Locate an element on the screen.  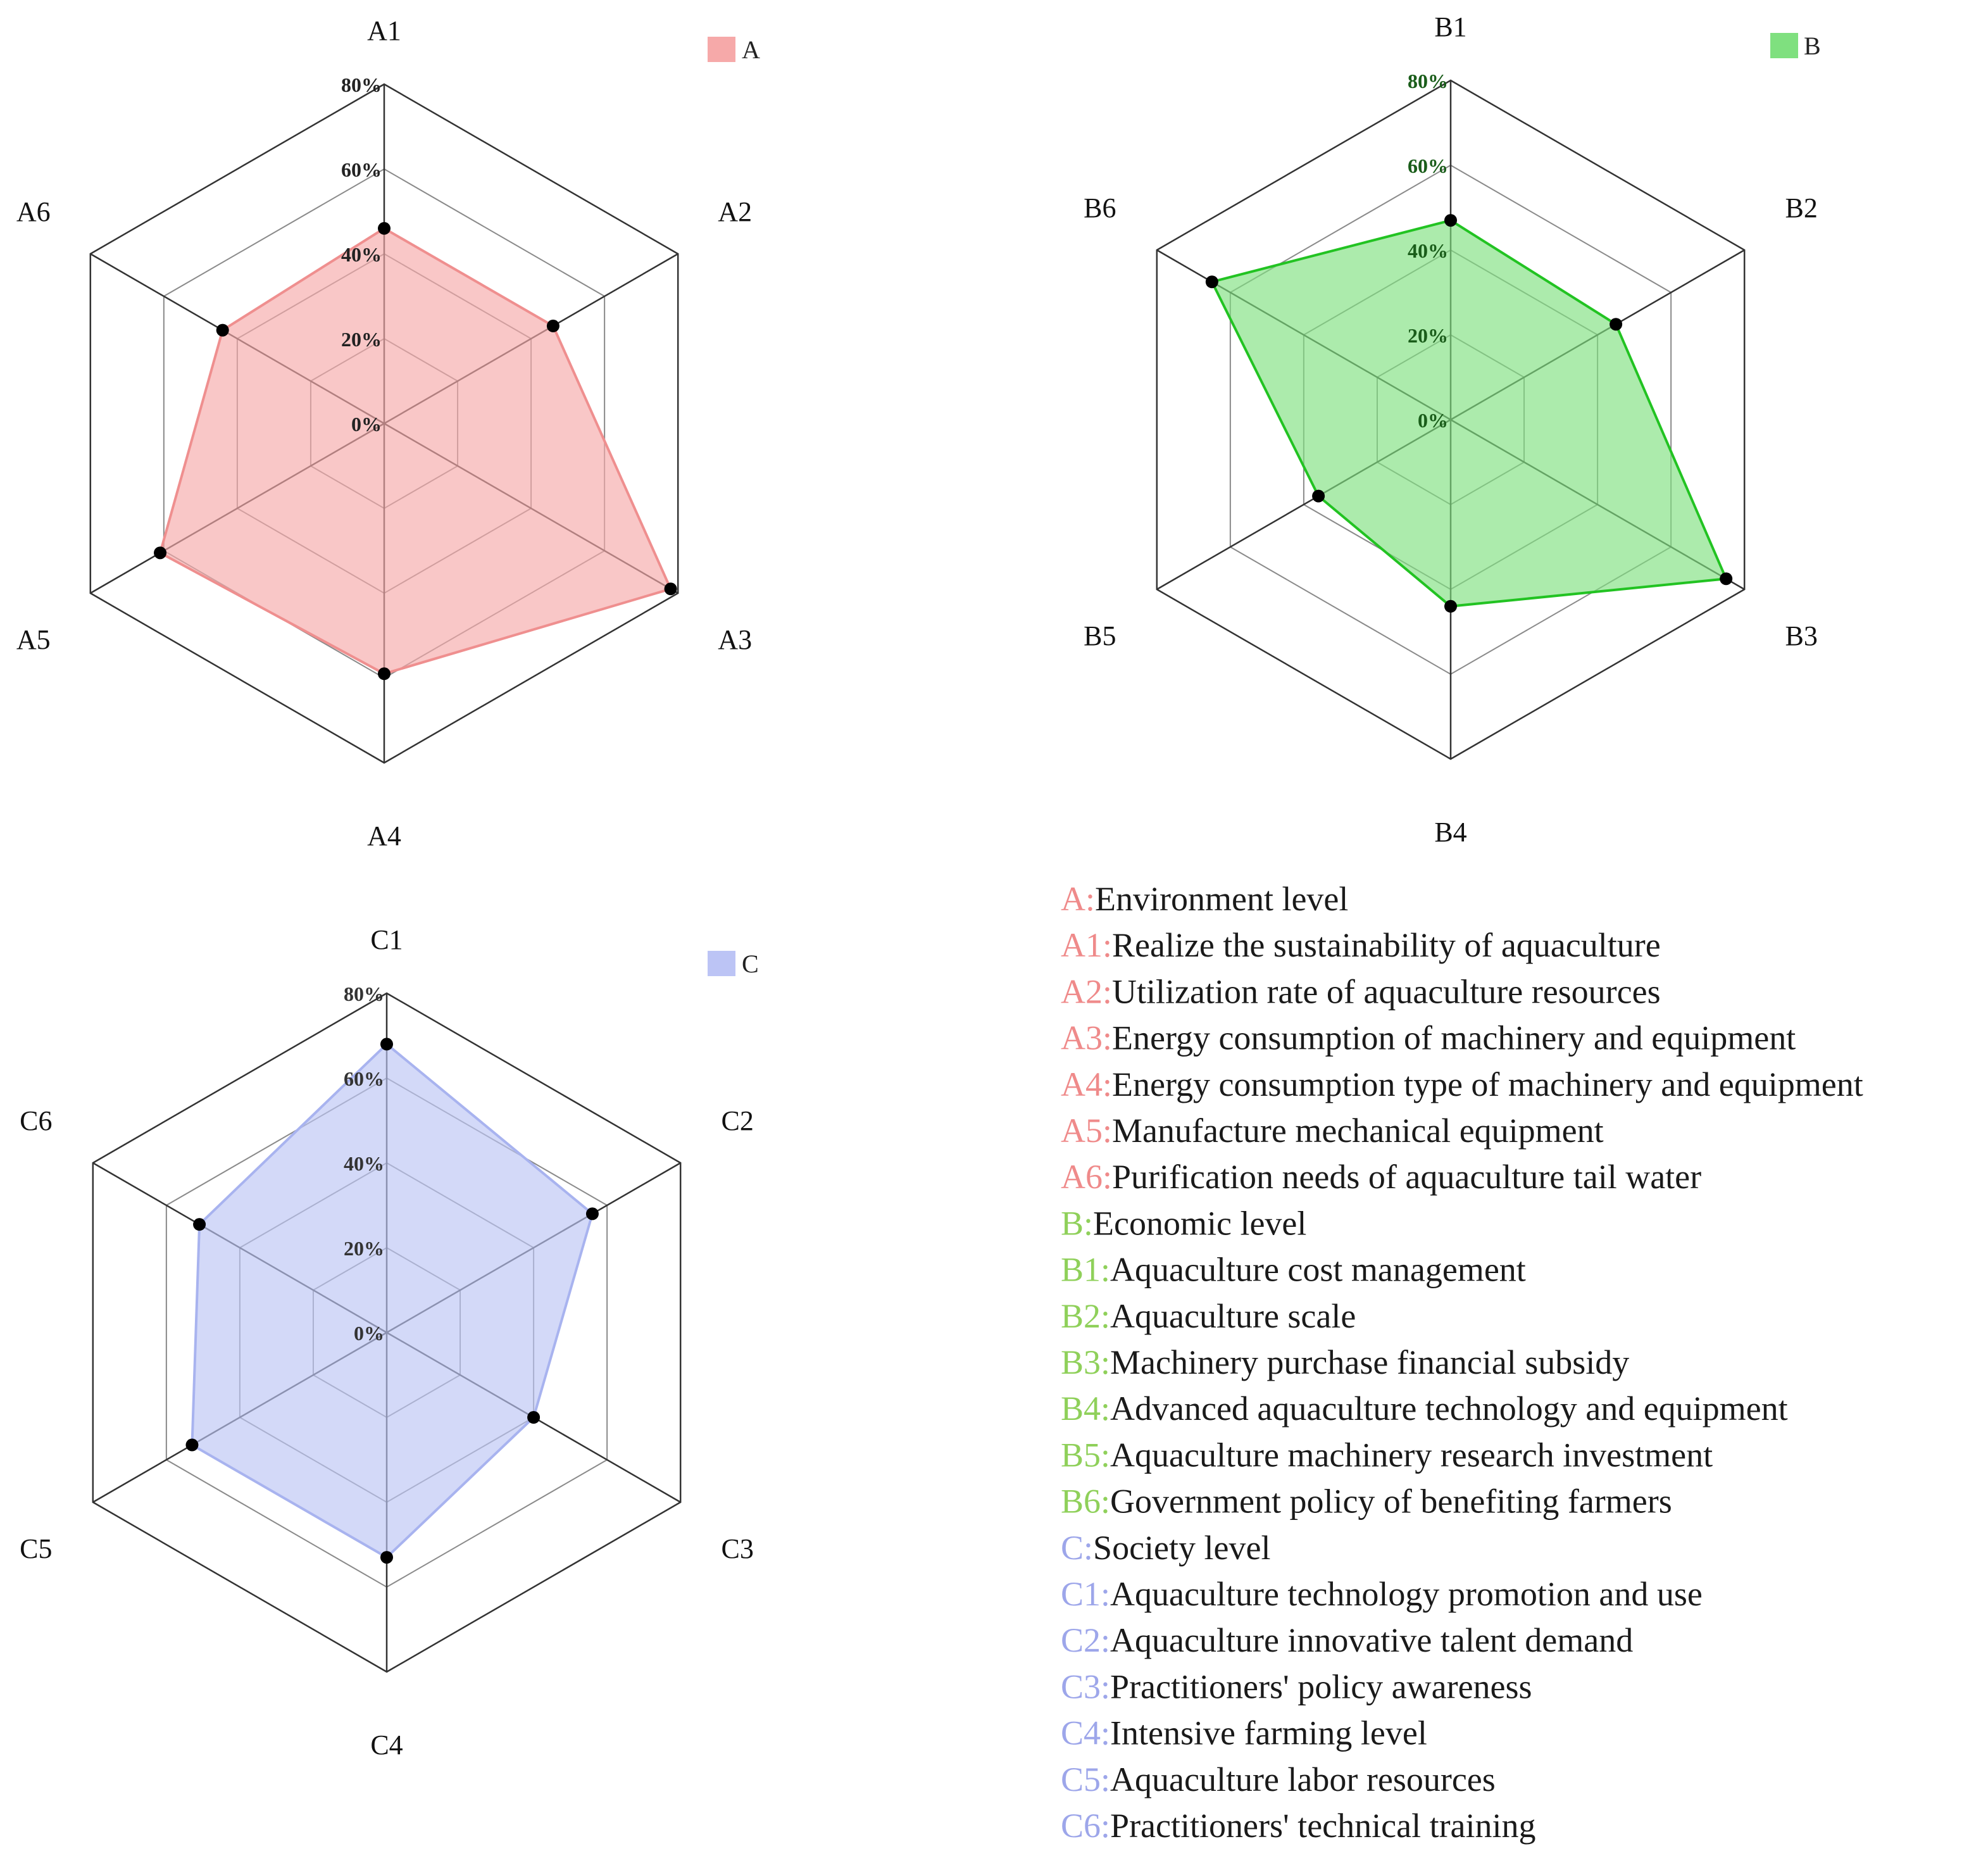
legend-key: A6: is located at coordinates (1086, 1177).